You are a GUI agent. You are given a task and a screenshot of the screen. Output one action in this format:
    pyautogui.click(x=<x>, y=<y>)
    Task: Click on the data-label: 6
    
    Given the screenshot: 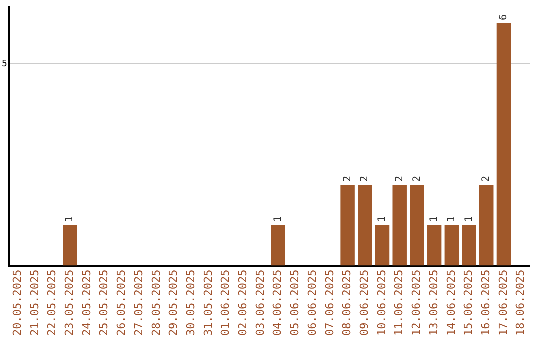 What is the action you would take?
    pyautogui.click(x=504, y=17)
    